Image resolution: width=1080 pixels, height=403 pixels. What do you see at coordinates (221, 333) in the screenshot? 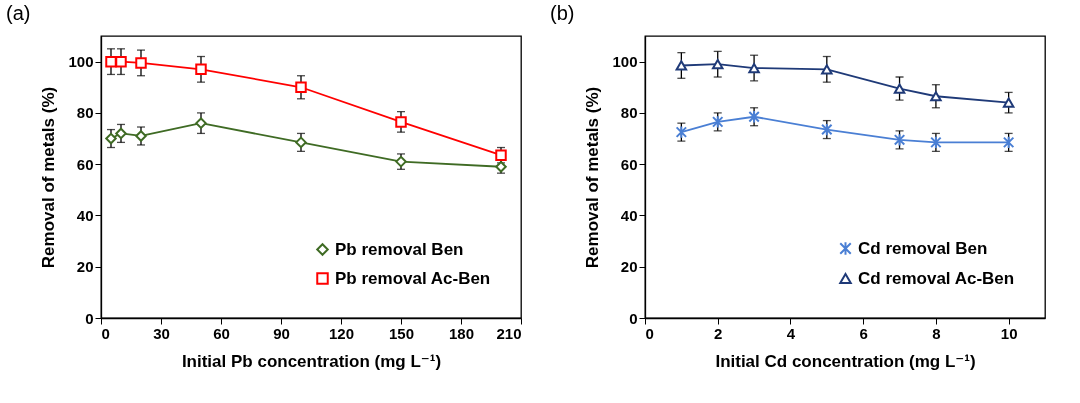
I see `x-tick-label: 60` at bounding box center [221, 333].